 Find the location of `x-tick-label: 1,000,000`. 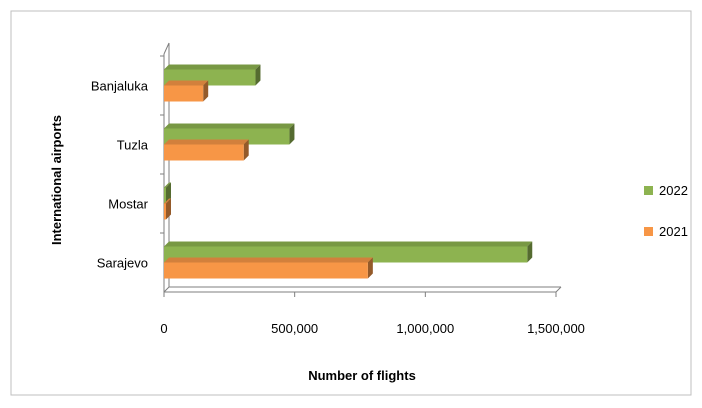

x-tick-label: 1,000,000 is located at coordinates (425, 328).